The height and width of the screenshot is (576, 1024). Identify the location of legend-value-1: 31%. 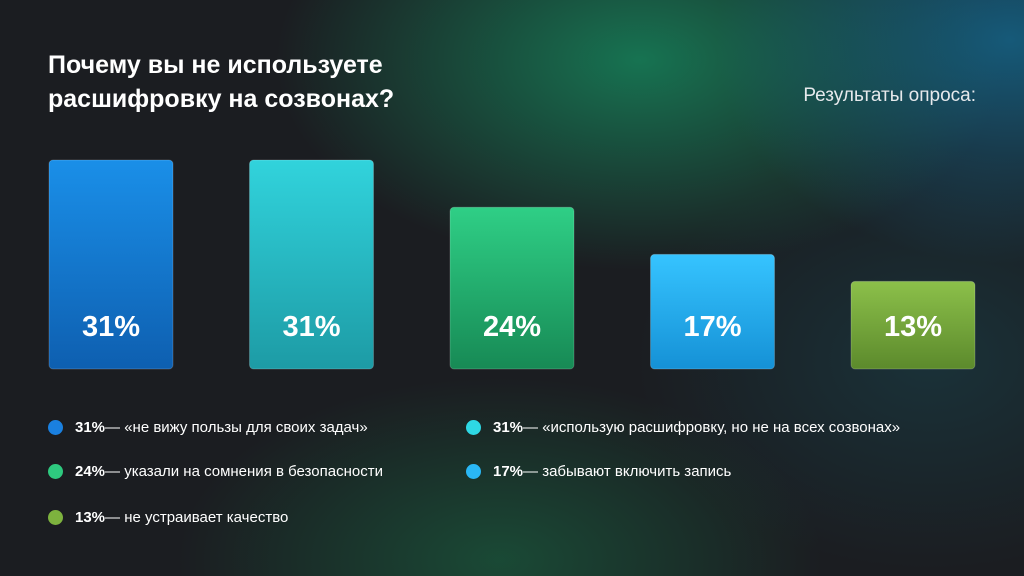
(90, 427).